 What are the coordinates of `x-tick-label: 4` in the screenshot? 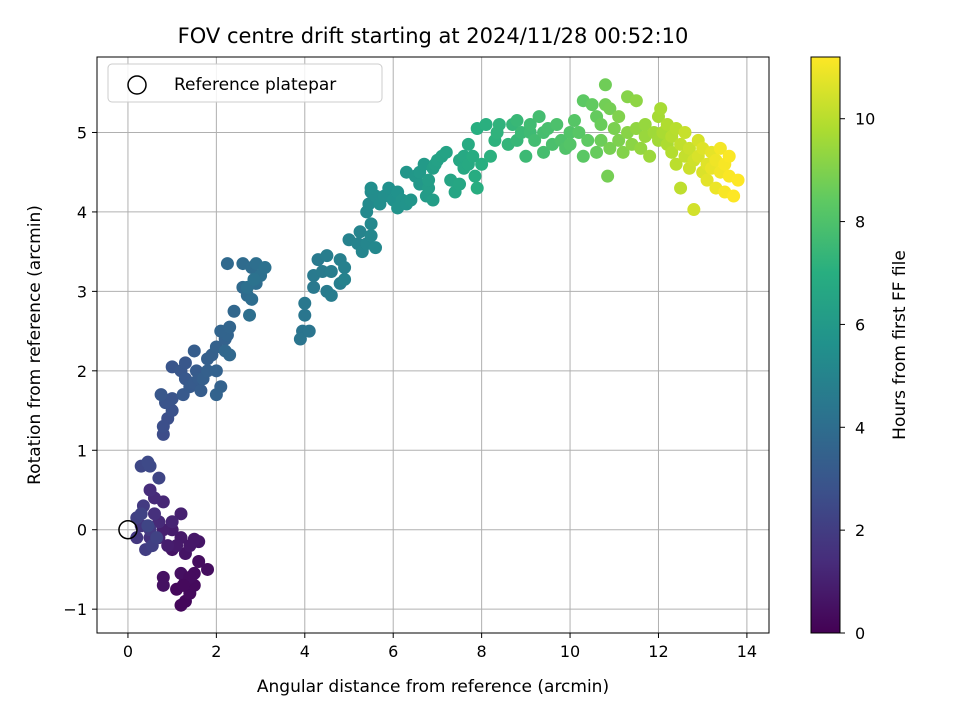 It's located at (305, 651).